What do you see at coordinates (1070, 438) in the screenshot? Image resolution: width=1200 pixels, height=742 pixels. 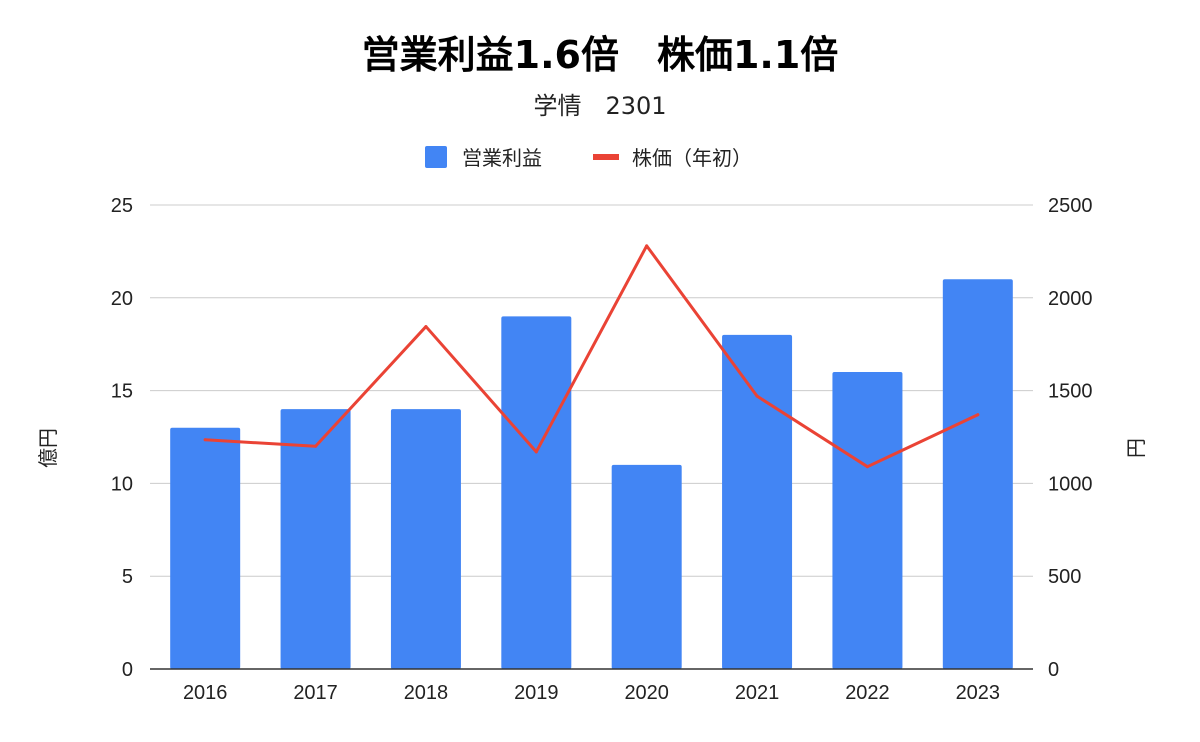 I see `y-axis-right-ticks: 0 500 1000 1500 2000 2500` at bounding box center [1070, 438].